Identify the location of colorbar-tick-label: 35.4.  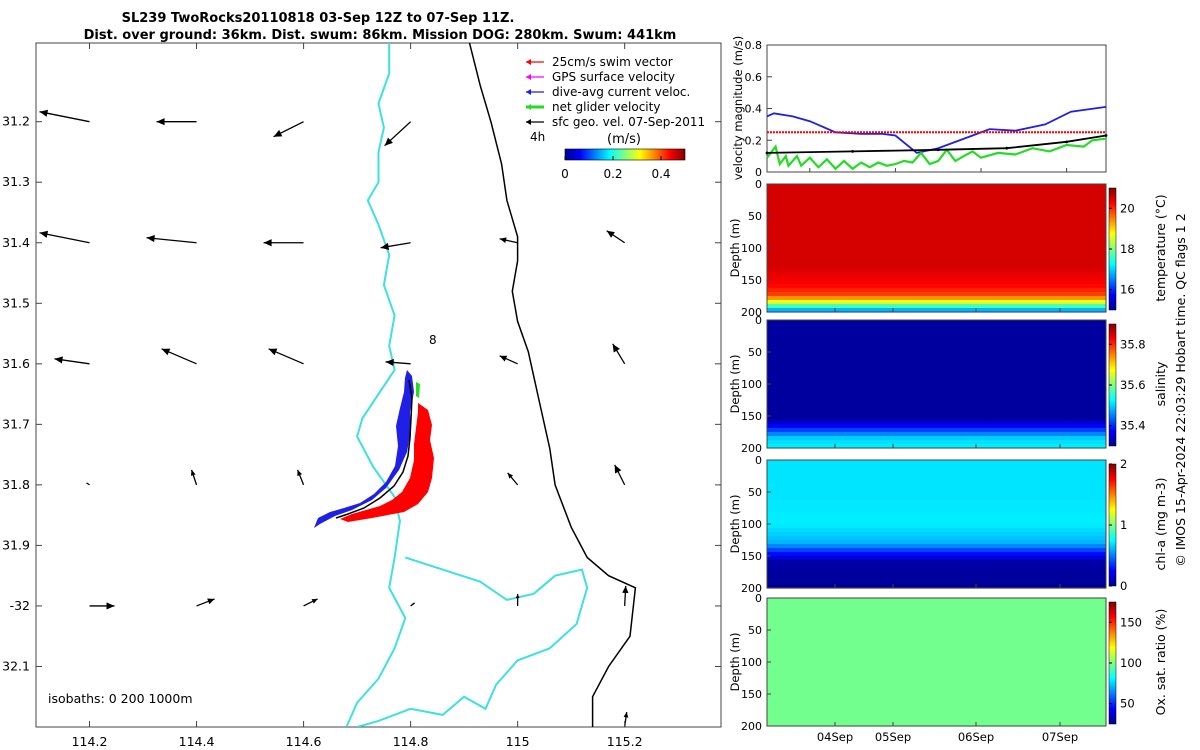
(1133, 426).